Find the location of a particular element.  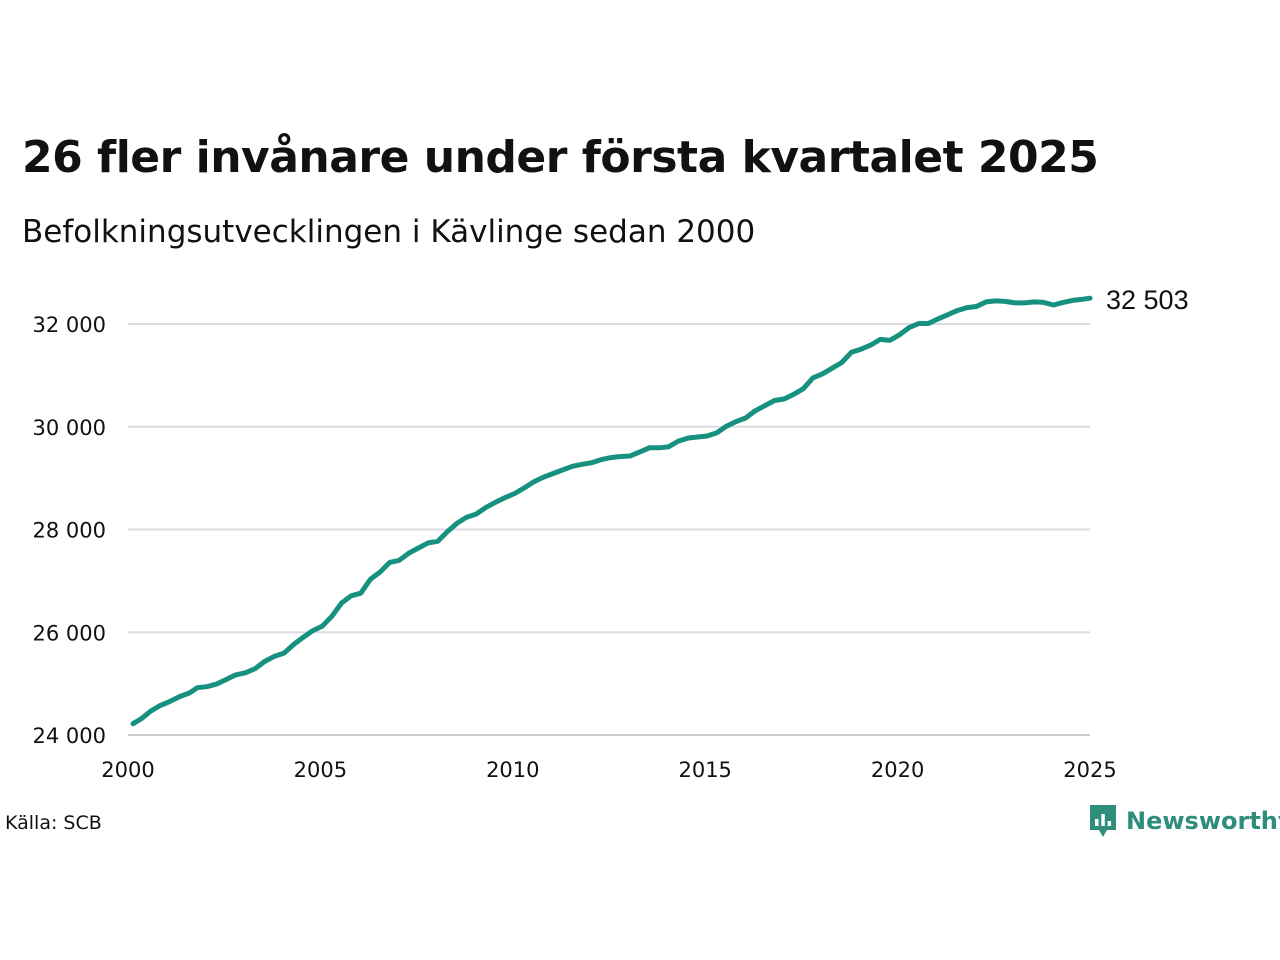

x-tick-label: 2000 is located at coordinates (127, 770).